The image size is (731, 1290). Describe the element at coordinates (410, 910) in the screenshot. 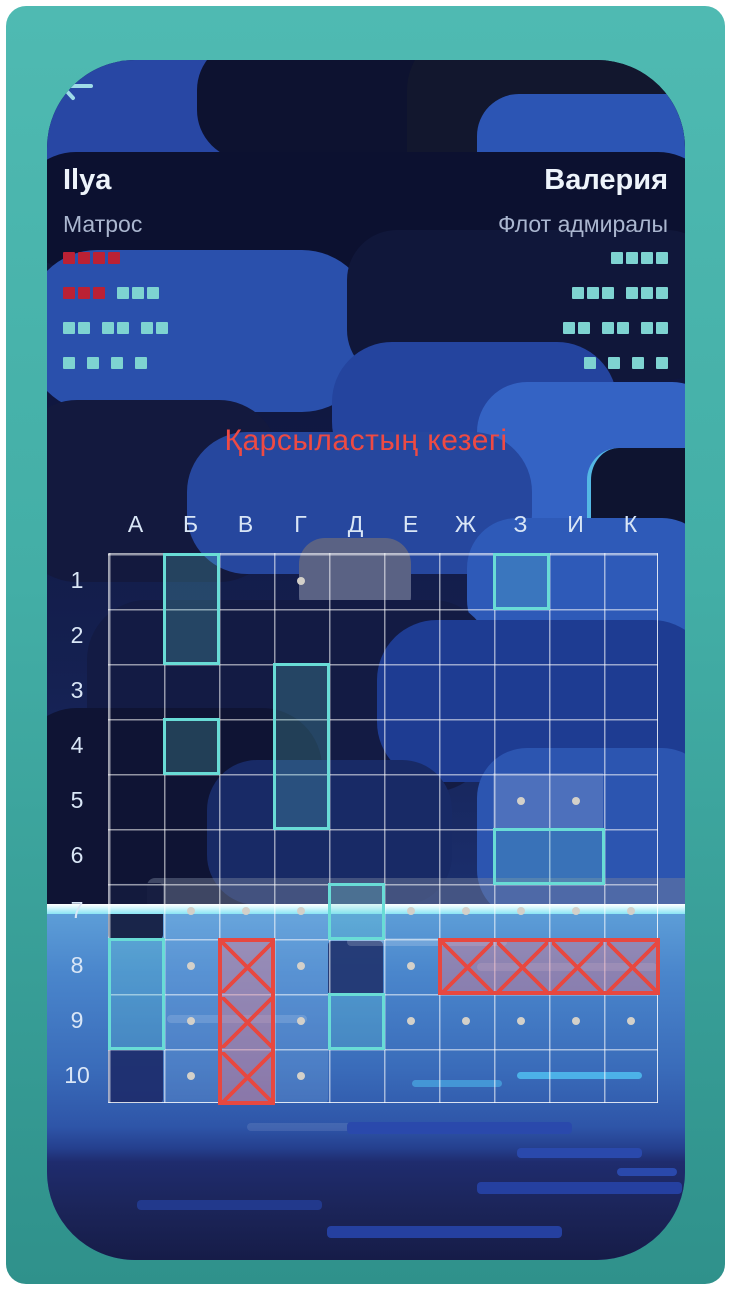

I see `miss-marker-Е7` at that location.